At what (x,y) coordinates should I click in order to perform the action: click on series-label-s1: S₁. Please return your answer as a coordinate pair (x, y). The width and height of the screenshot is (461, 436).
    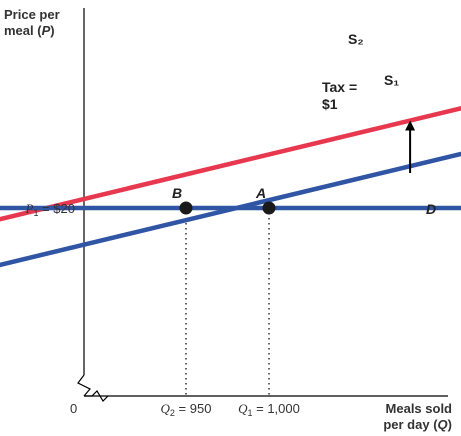
    Looking at the image, I should click on (391, 80).